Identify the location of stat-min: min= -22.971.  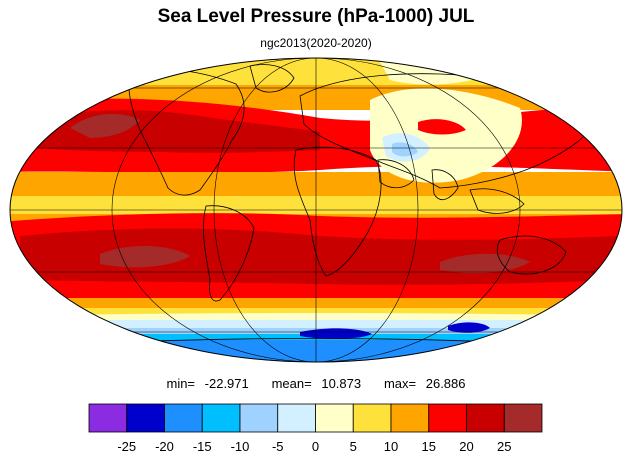
(207, 383).